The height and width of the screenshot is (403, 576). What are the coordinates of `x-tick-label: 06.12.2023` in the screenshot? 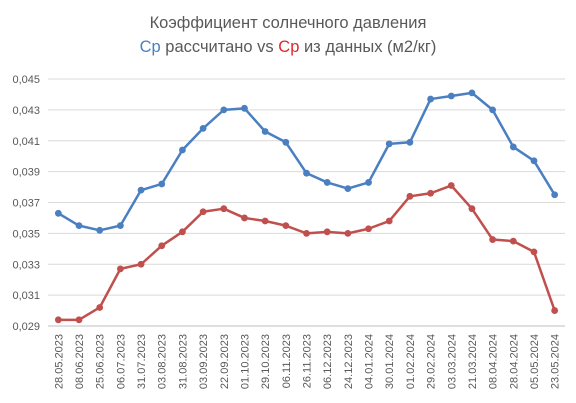 It's located at (328, 361).